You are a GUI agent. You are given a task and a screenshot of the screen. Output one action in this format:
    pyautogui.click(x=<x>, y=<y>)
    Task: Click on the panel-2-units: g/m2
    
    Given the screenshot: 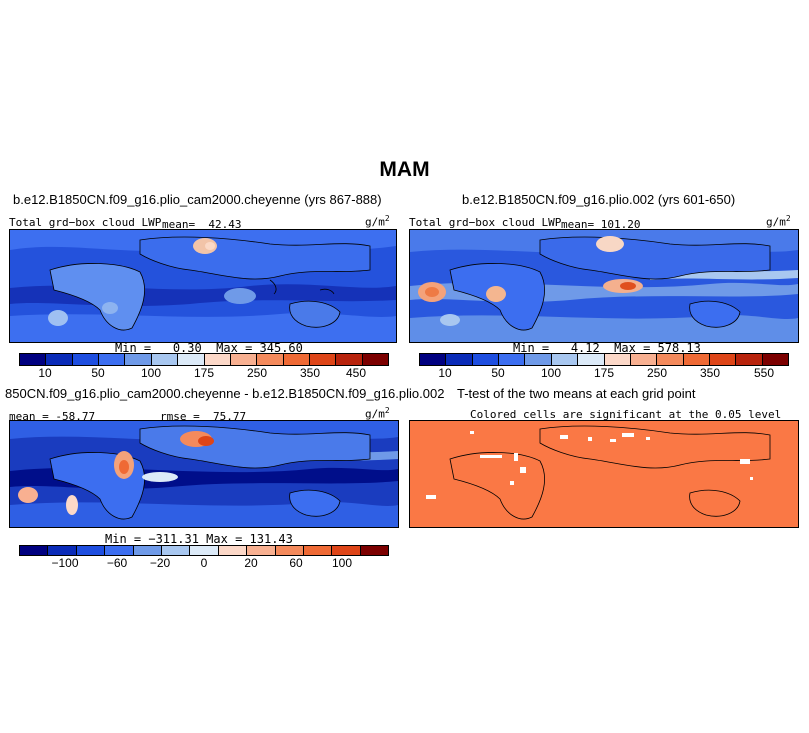 What is the action you would take?
    pyautogui.click(x=778, y=221)
    